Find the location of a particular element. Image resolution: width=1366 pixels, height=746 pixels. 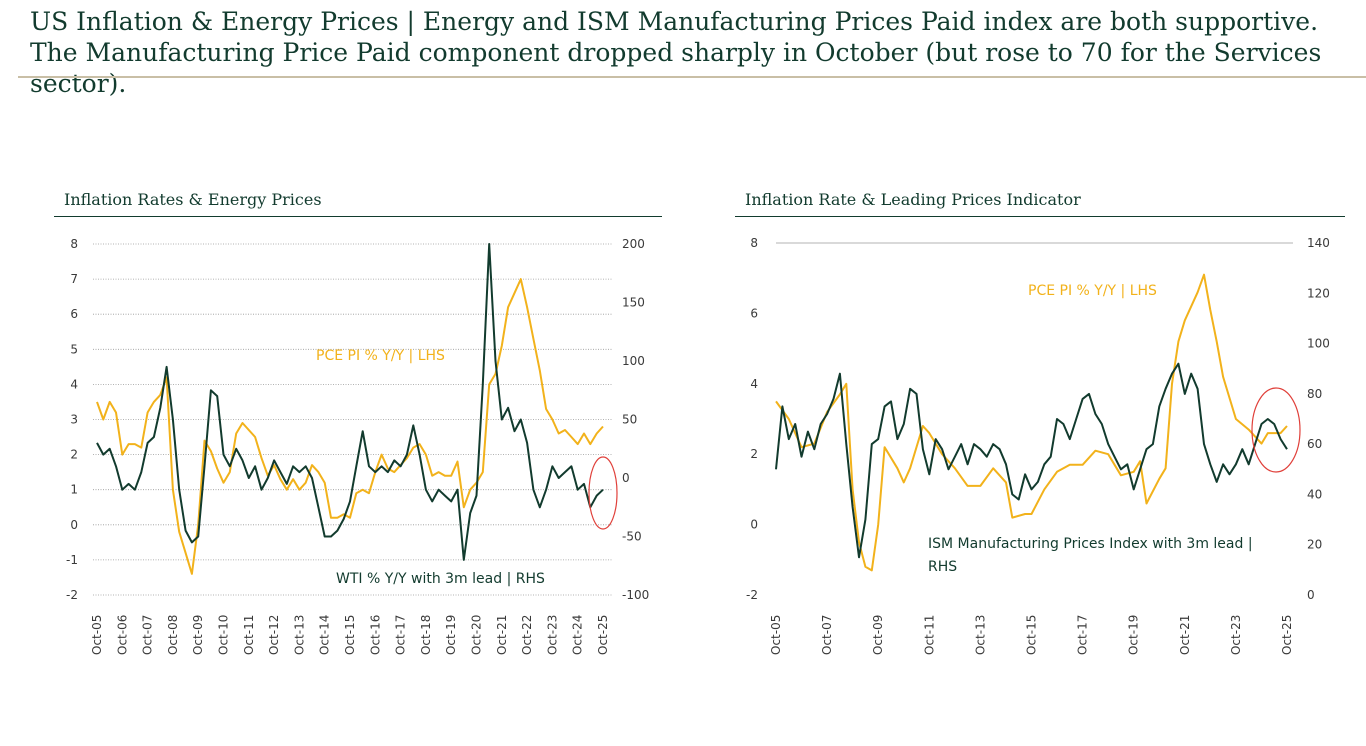

chart1-title: Inflation Rates & Energy Prices is located at coordinates (193, 199).